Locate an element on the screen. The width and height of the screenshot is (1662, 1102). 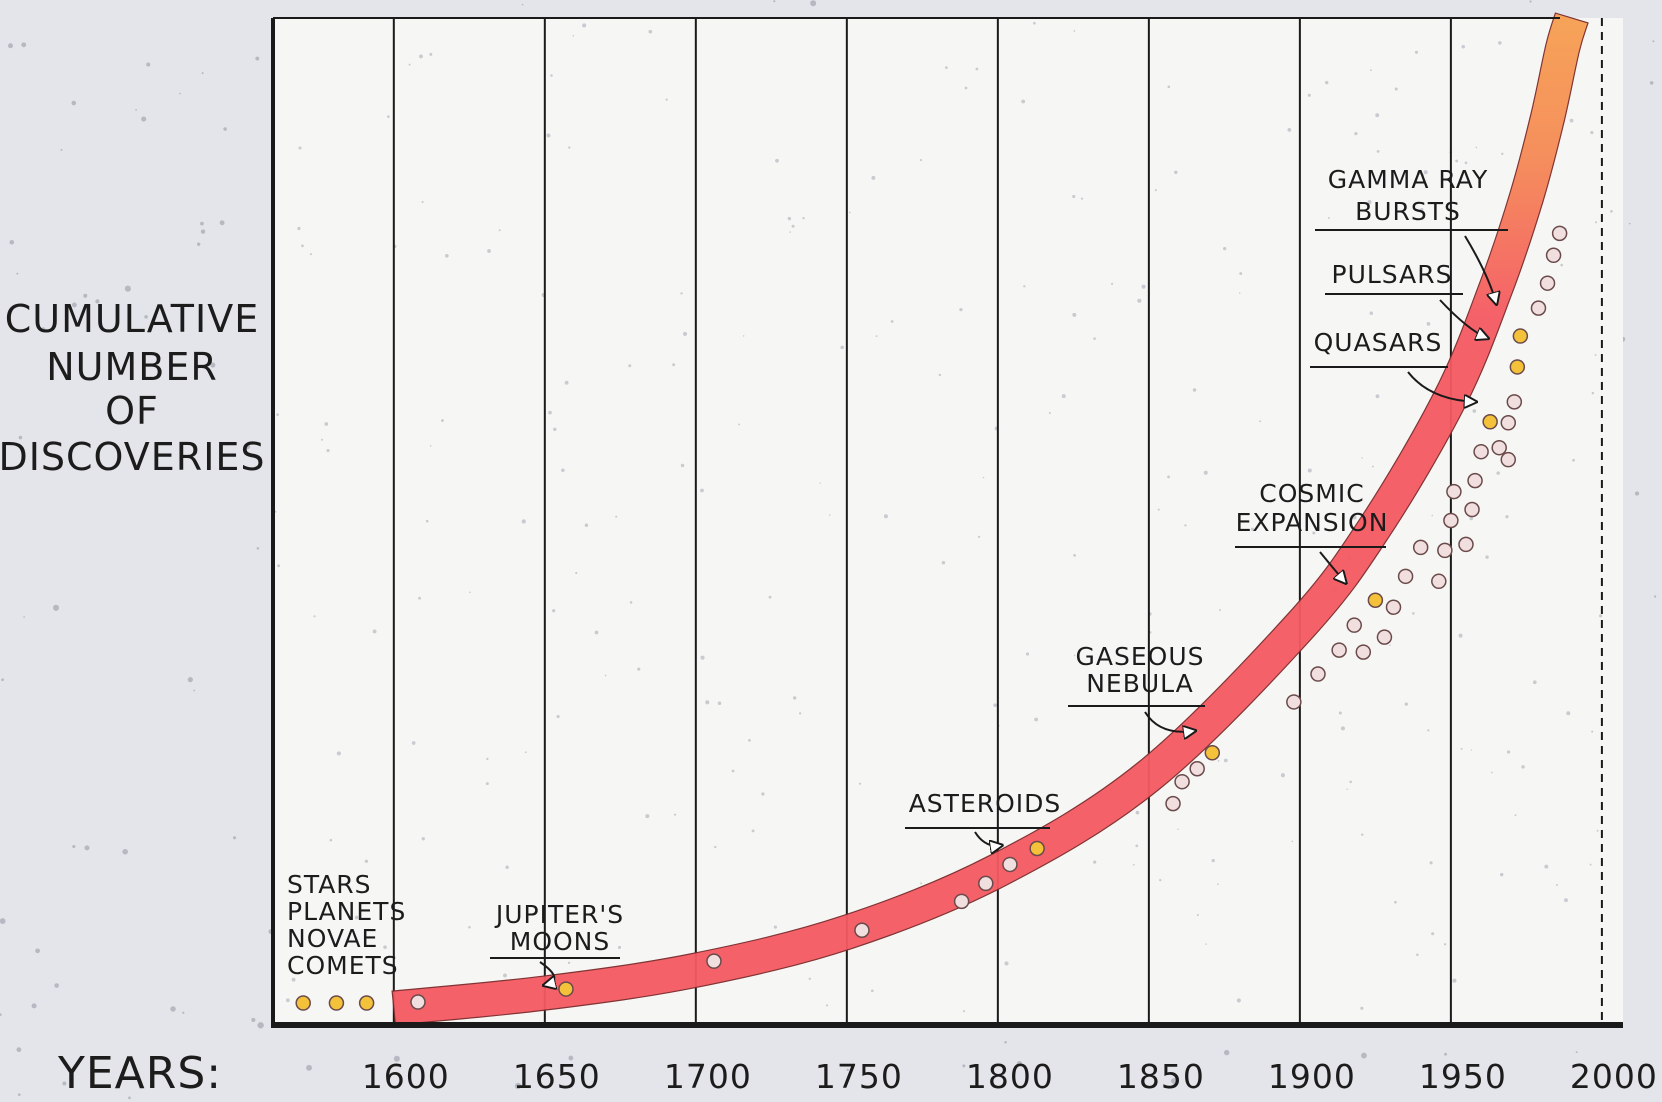
annotation-pulsars-arrow is located at coordinates (1463, 318).